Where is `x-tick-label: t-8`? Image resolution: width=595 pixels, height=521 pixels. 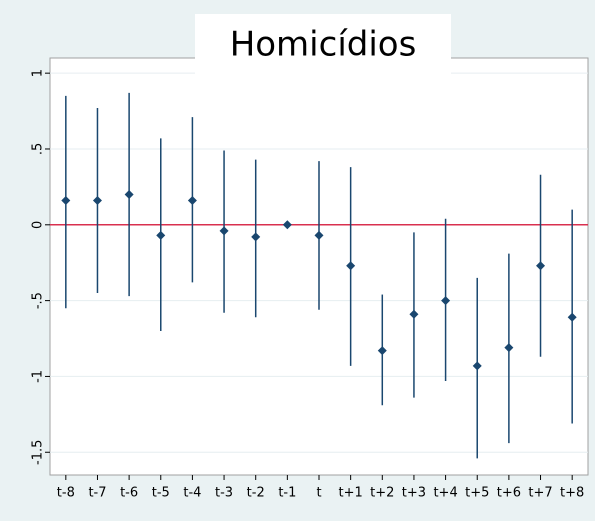 x-tick-label: t-8 is located at coordinates (66, 493).